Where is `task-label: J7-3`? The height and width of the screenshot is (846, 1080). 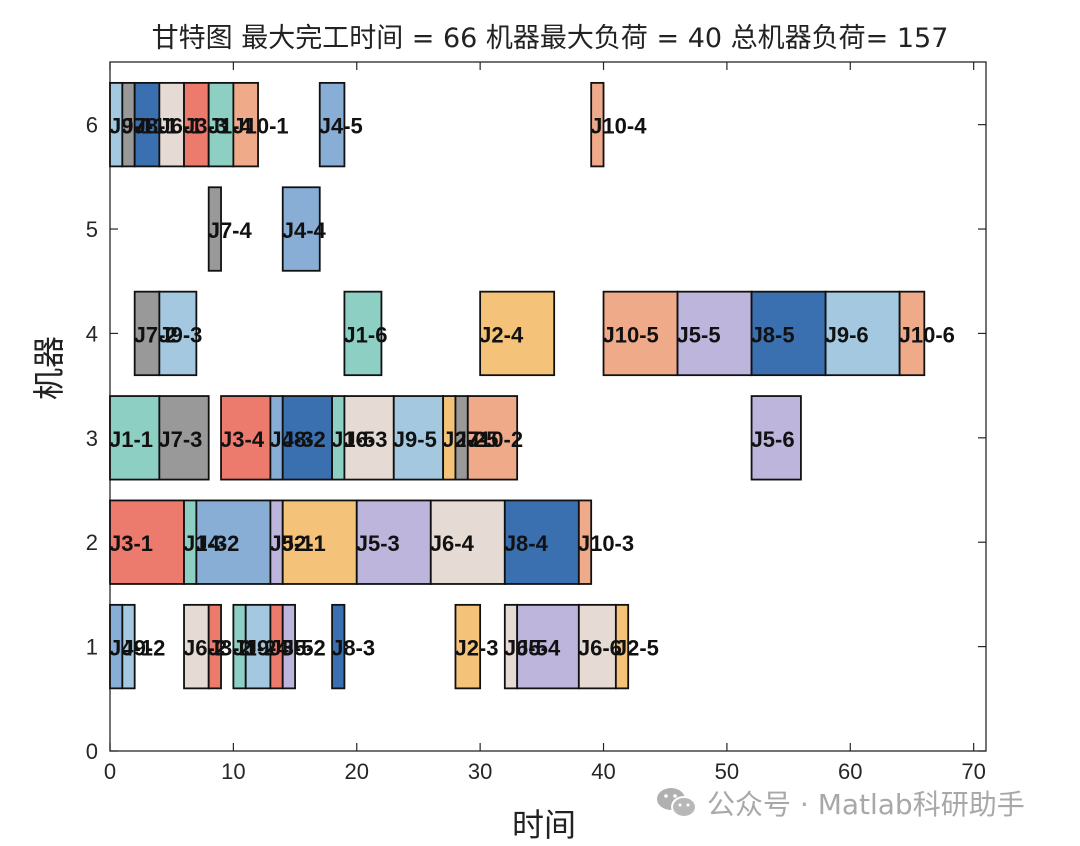
task-label: J7-3 is located at coordinates (180, 439).